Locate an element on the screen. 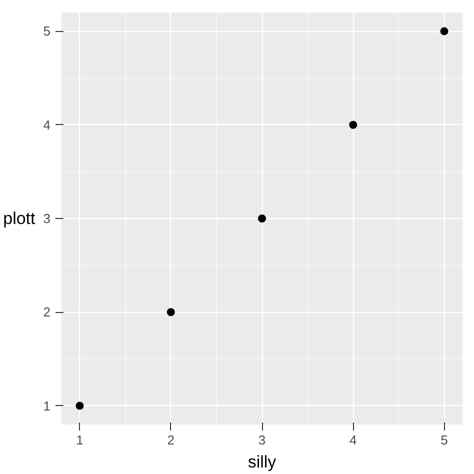 Image resolution: width=474 pixels, height=474 pixels. y-tick-label: 1 is located at coordinates (47, 406).